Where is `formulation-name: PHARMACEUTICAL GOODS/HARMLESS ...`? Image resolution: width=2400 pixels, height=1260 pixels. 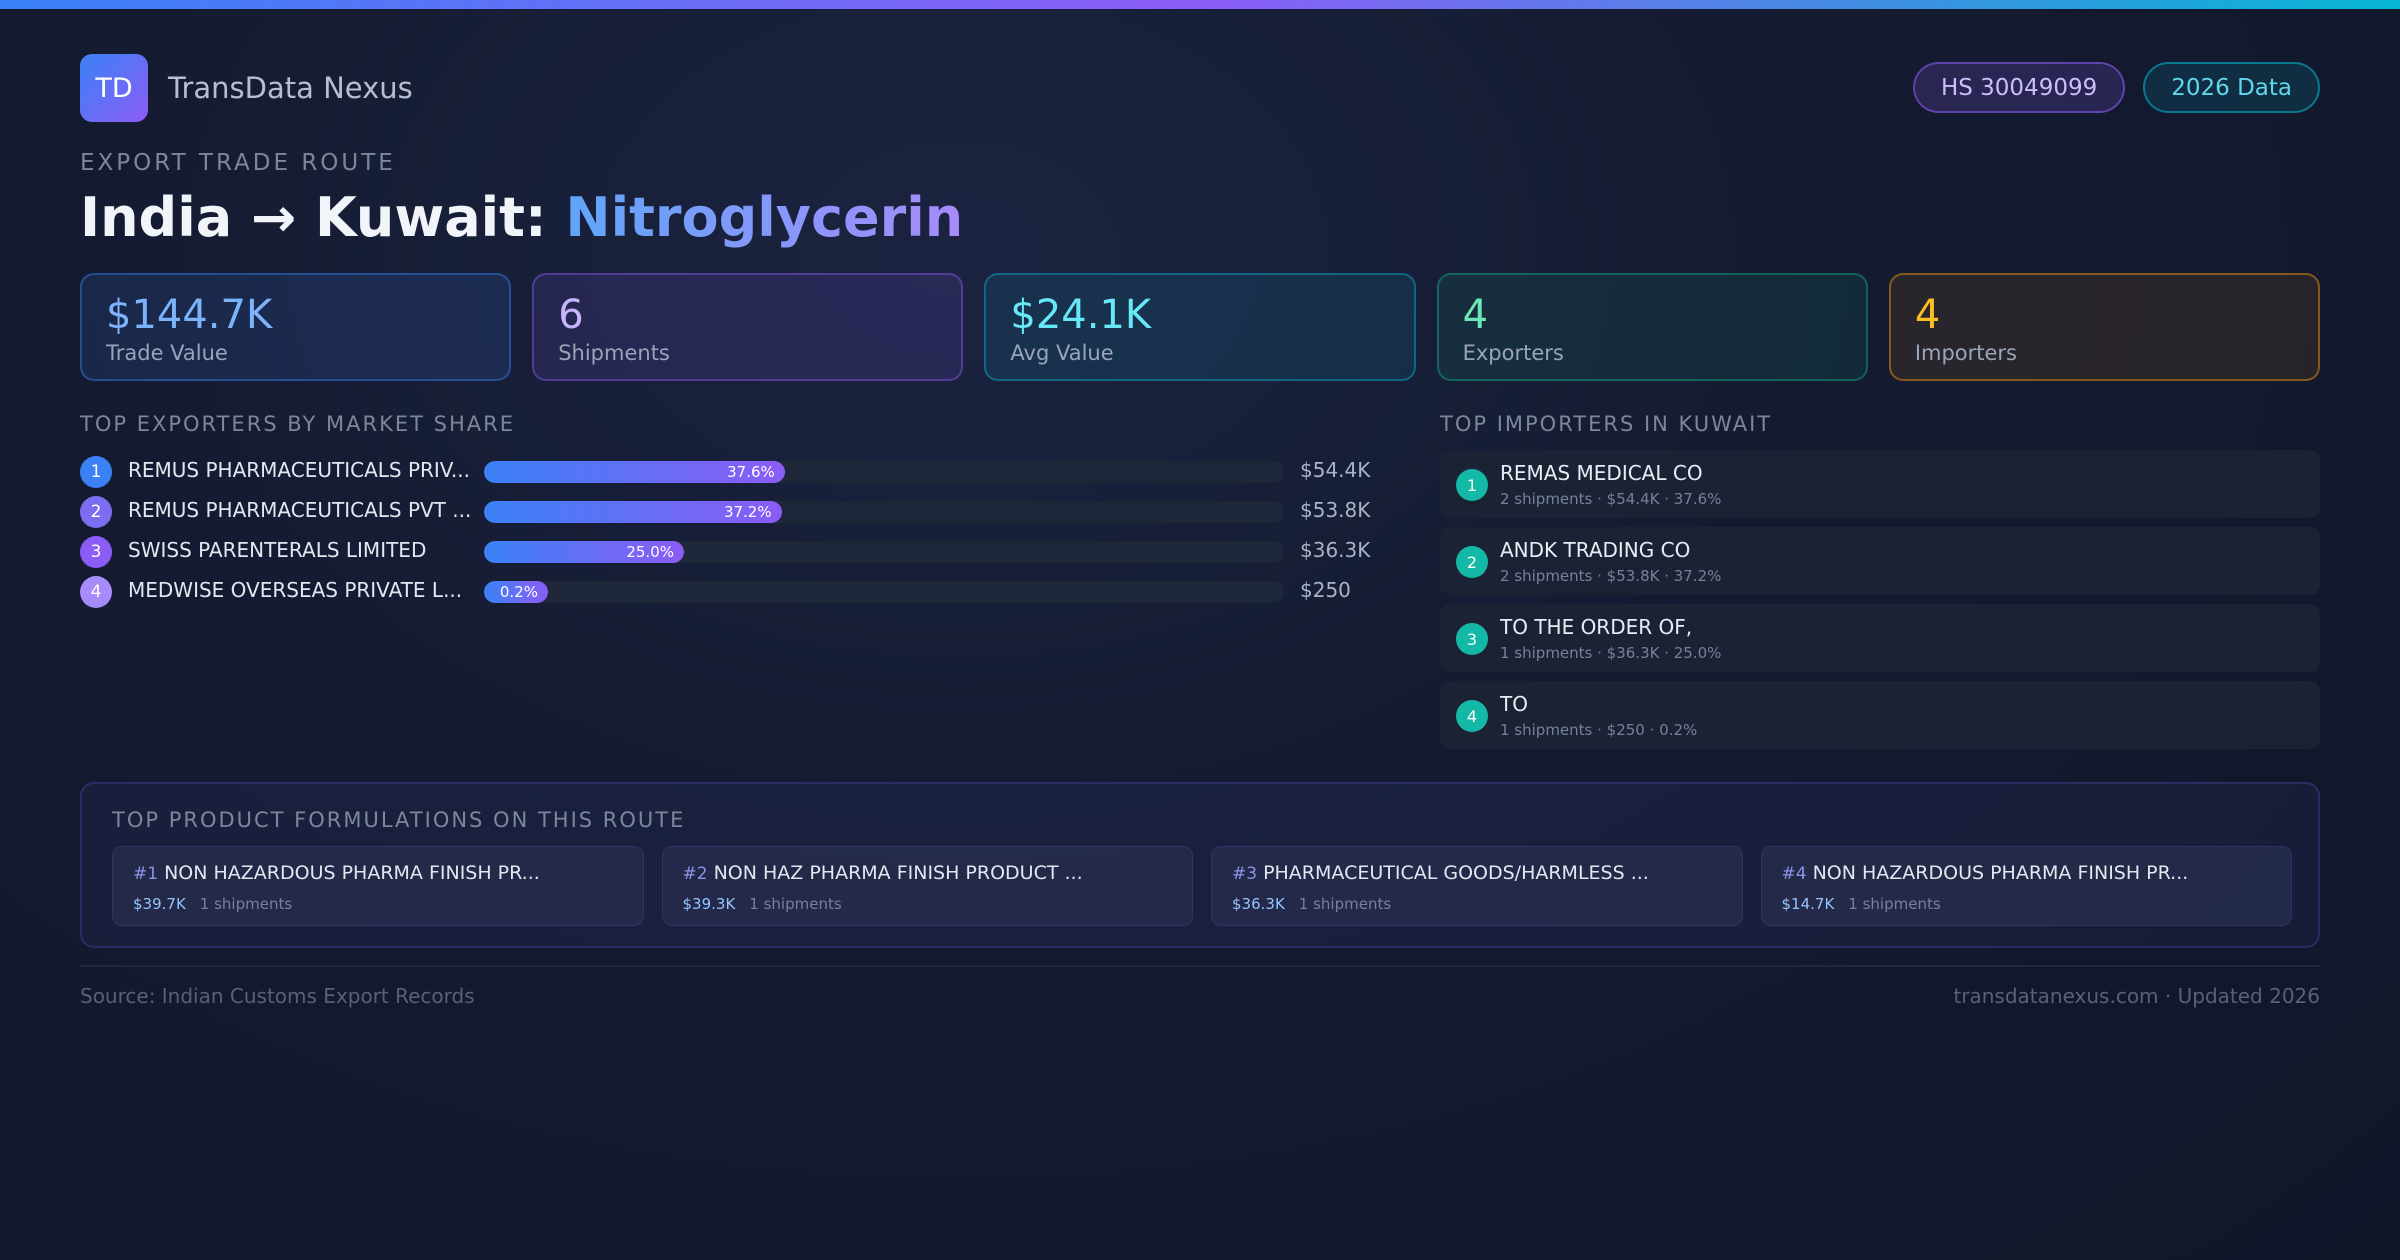
formulation-name: PHARMACEUTICAL GOODS/HARMLESS ... is located at coordinates (1456, 873).